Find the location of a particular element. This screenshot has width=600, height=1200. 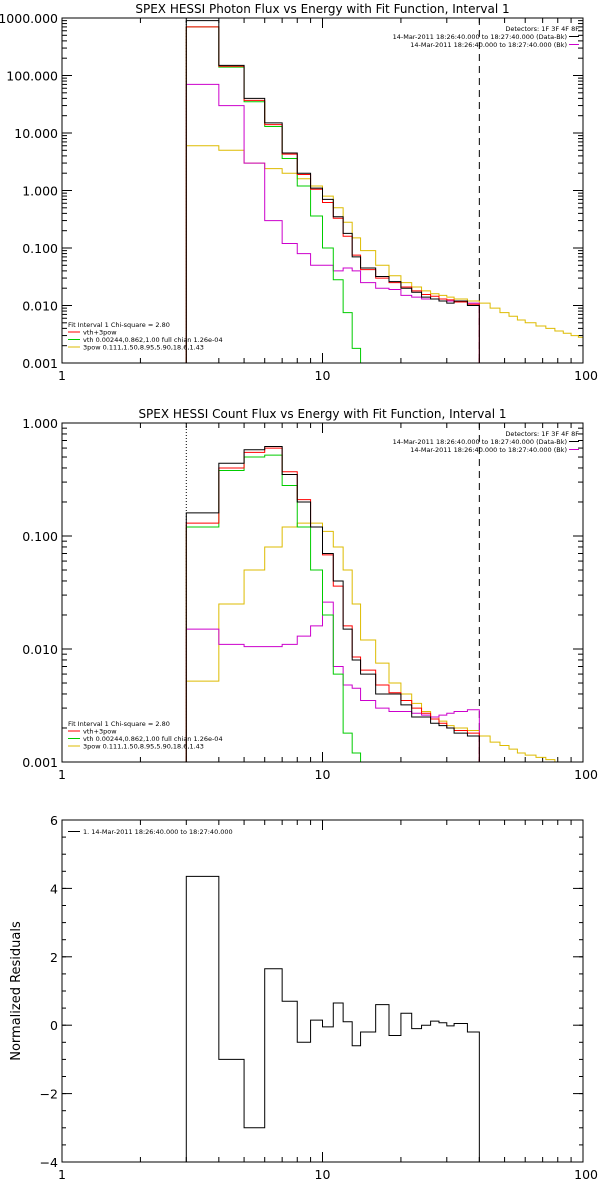

y-tick-label: 2 is located at coordinates (54, 957).